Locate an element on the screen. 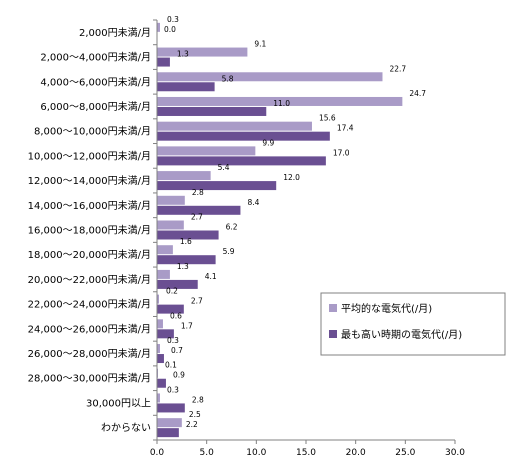  data-label-peak: 17.4 is located at coordinates (345, 128).